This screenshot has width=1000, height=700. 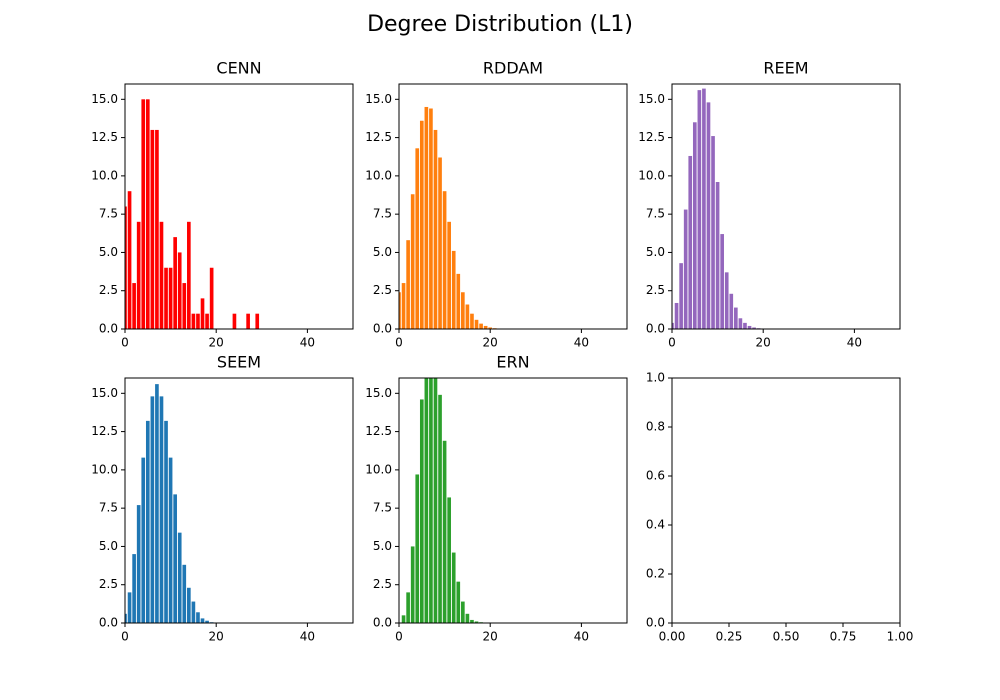 I want to click on panel-title: RDDAM, so click(x=513, y=68).